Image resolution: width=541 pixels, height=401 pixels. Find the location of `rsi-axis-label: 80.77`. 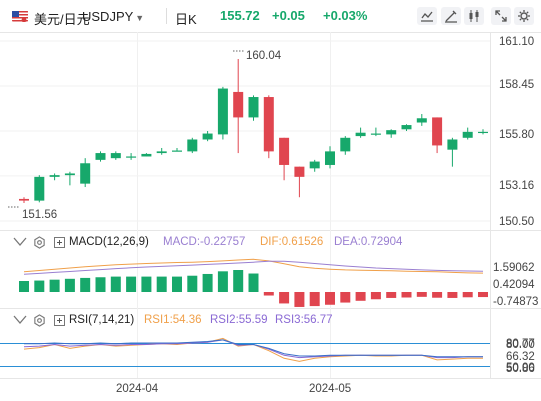

rsi-axis-label: 80.77 is located at coordinates (520, 344).